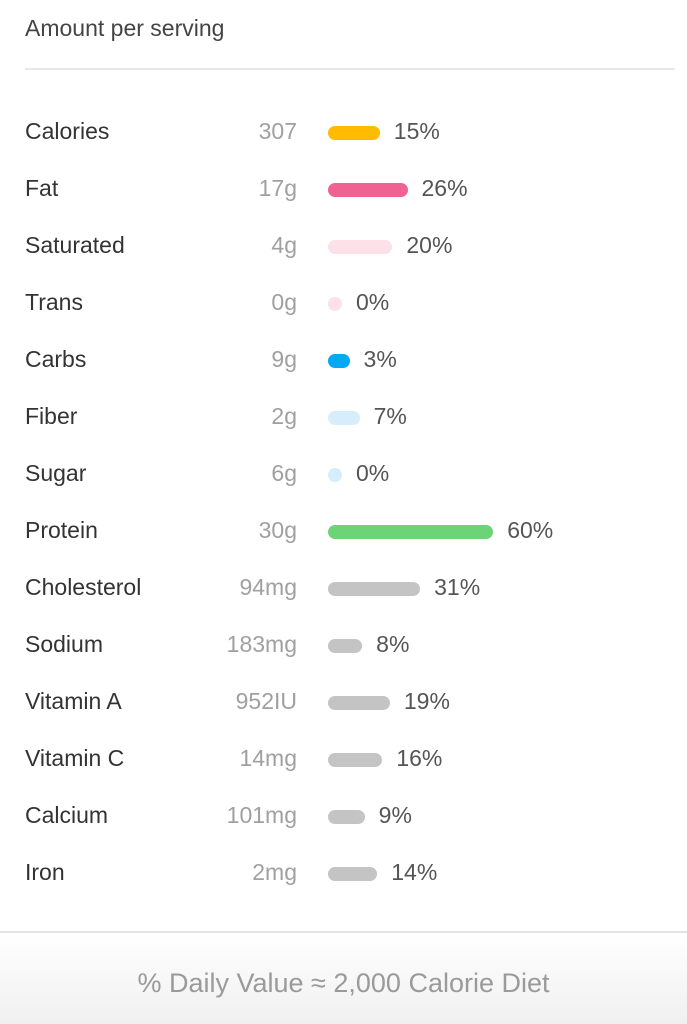 The image size is (687, 1024). Describe the element at coordinates (266, 701) in the screenshot. I see `nutrient-amount: 952IU` at that location.